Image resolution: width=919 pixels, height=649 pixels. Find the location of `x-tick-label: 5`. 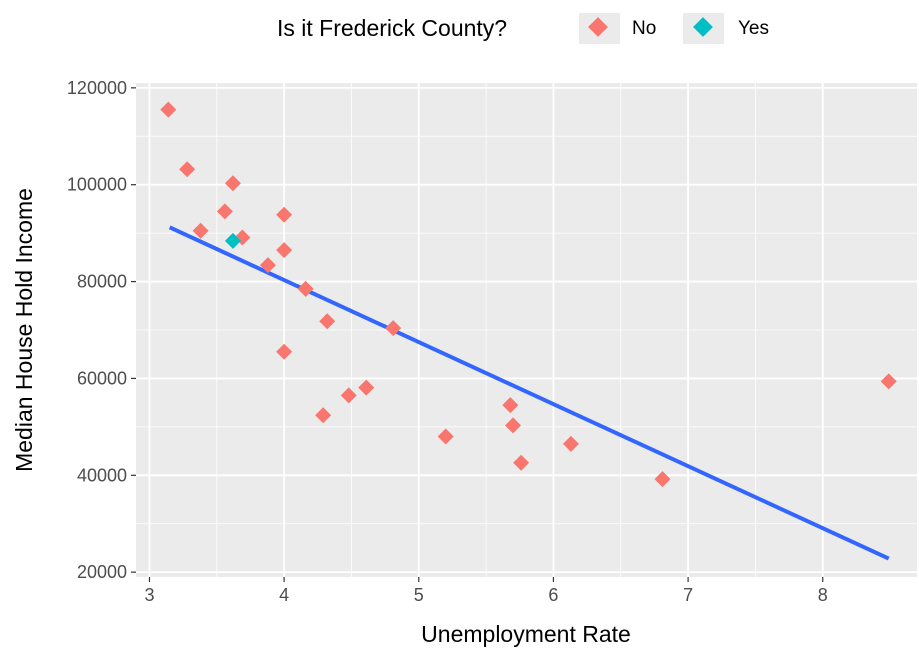

x-tick-label: 5 is located at coordinates (419, 595).